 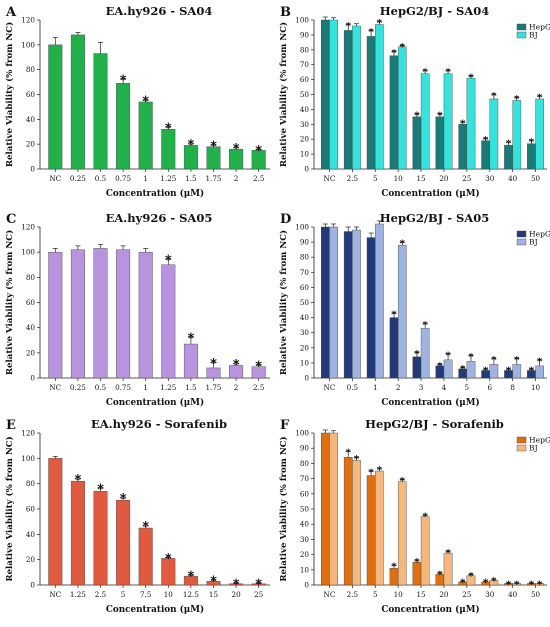 I want to click on chart-title: EA.hy926 - SA05, so click(x=159, y=218).